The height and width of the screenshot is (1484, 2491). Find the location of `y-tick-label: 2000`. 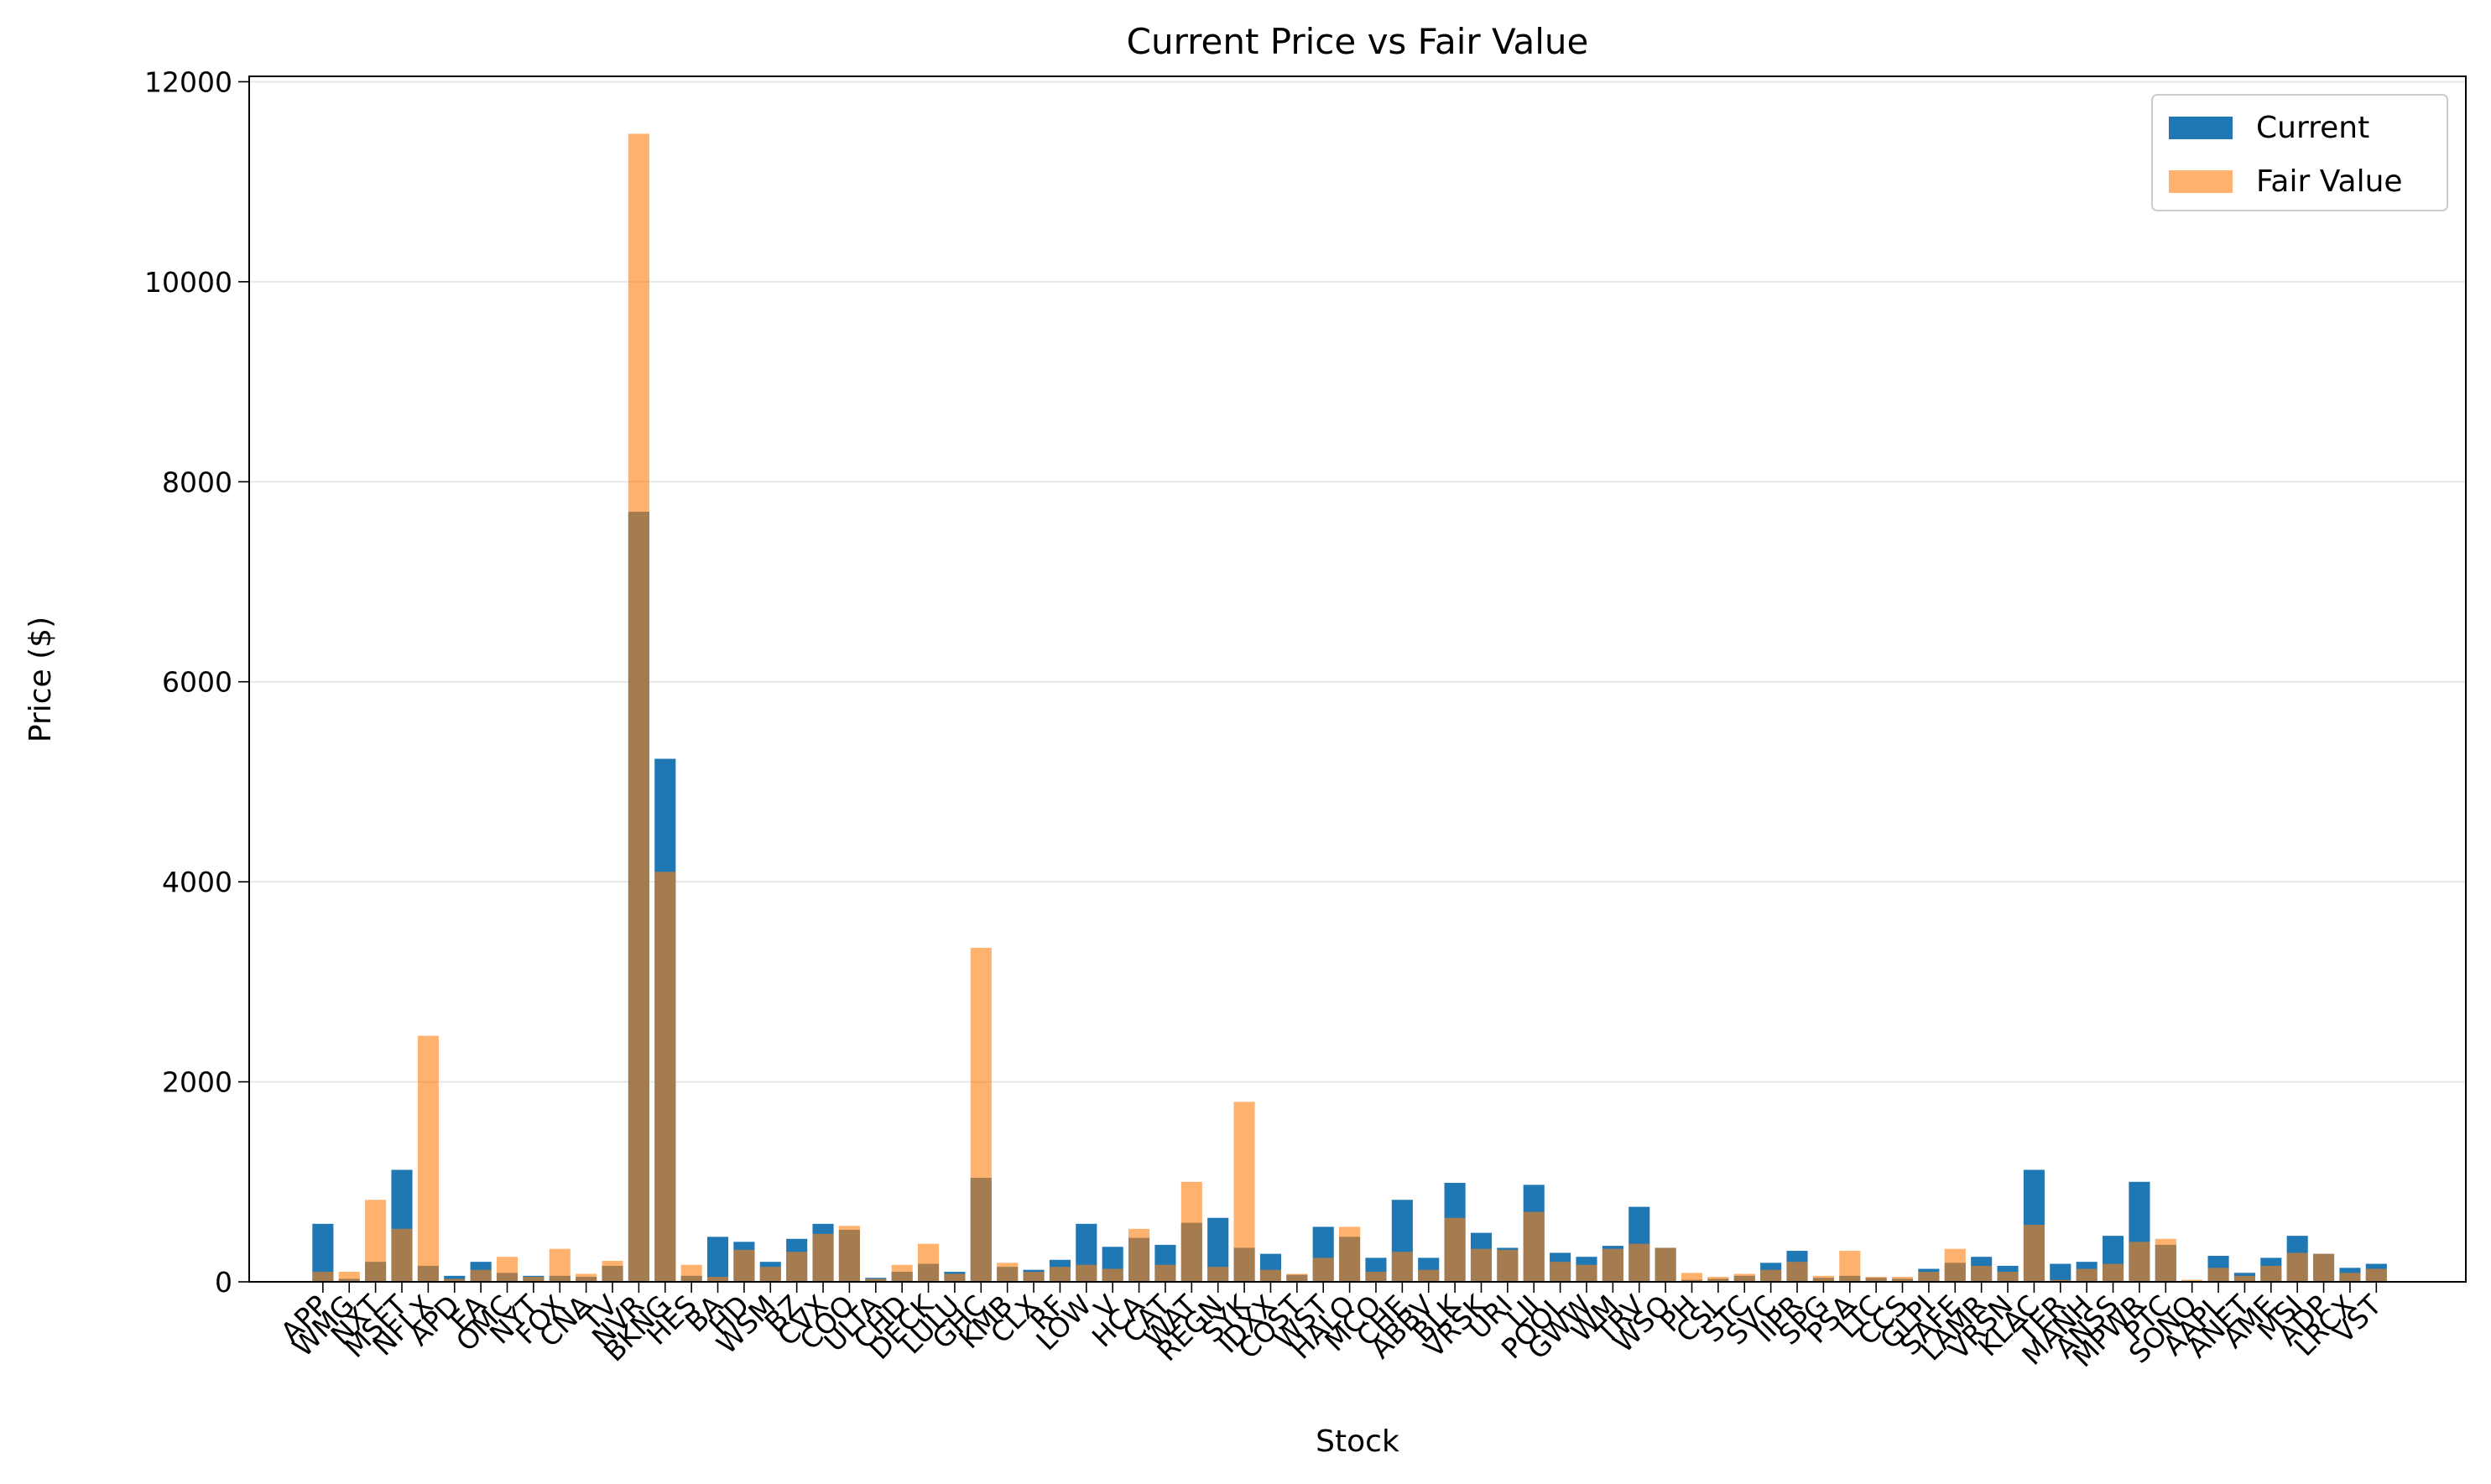

y-tick-label: 2000 is located at coordinates (197, 1082).